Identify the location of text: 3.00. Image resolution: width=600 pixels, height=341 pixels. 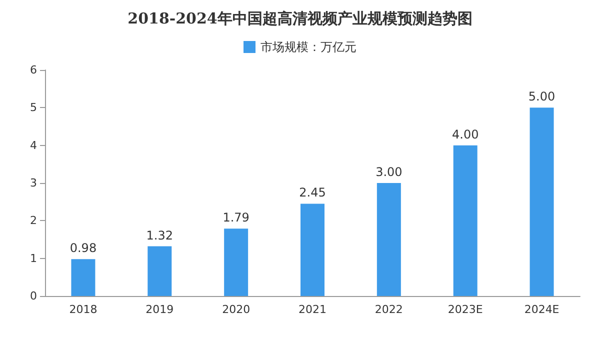
(389, 172).